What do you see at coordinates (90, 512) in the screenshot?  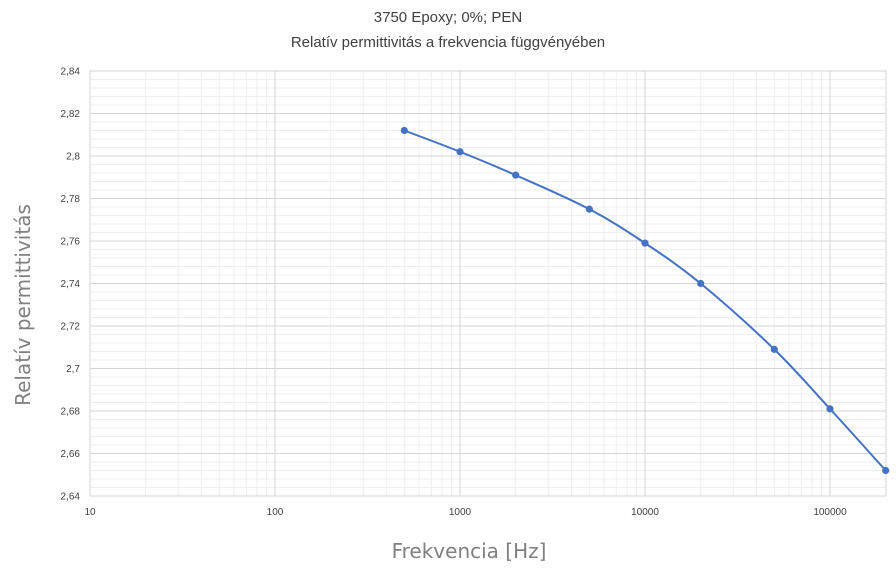 I see `x-tick-label: 10` at bounding box center [90, 512].